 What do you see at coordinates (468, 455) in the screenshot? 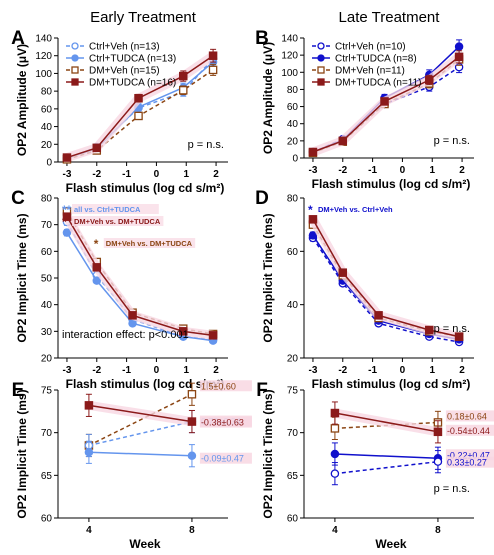
I see `value-label: -0.22±0.47` at bounding box center [468, 455].